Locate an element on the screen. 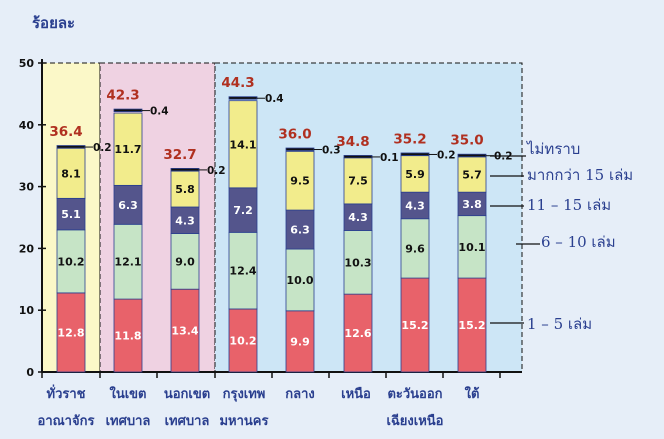 This screenshot has width=664, height=439. y-tick-label: 10 is located at coordinates (27, 310).